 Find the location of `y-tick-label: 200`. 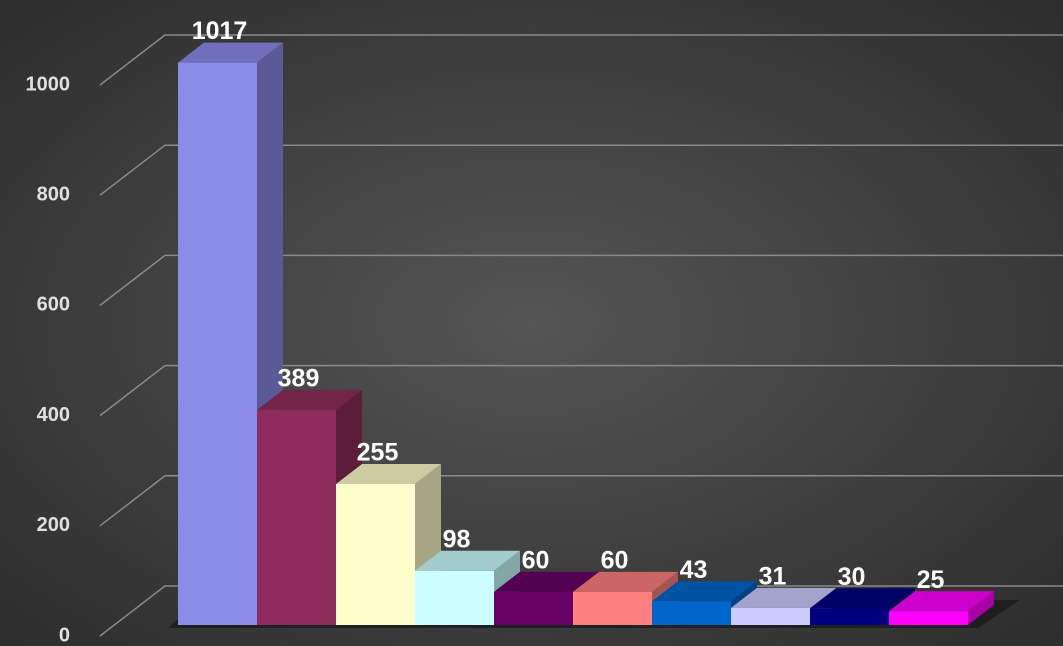

y-tick-label: 200 is located at coordinates (53, 525).